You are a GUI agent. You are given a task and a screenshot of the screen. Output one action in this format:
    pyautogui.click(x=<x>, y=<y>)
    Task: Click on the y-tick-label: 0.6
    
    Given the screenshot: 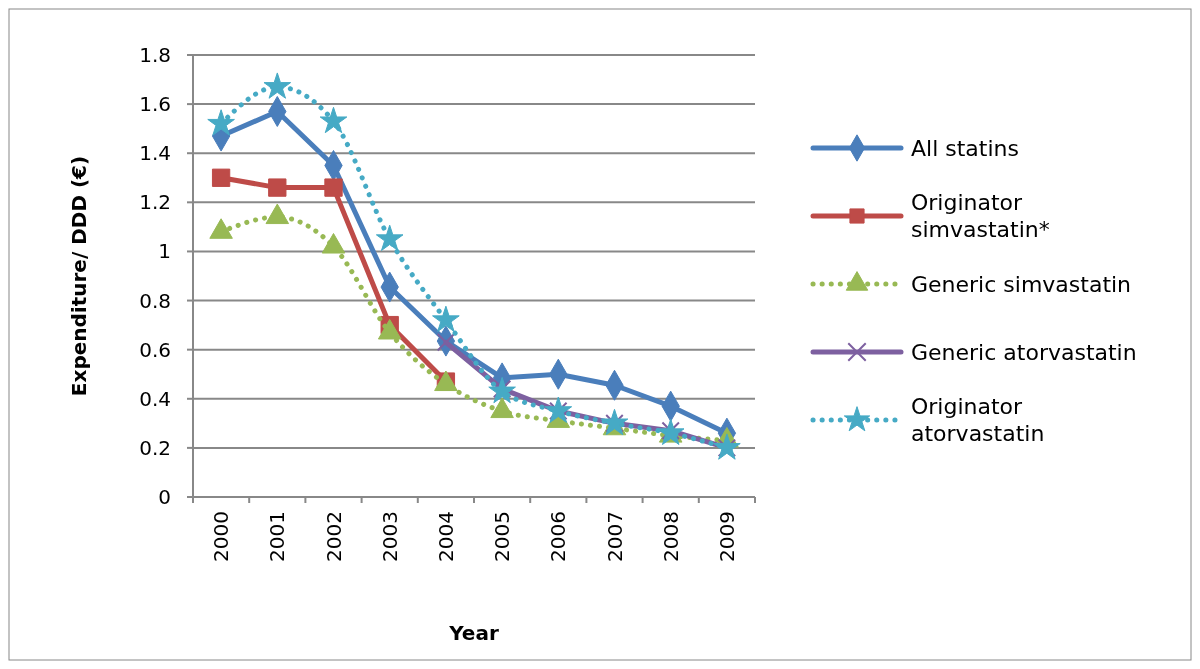 What is the action you would take?
    pyautogui.click(x=155, y=349)
    